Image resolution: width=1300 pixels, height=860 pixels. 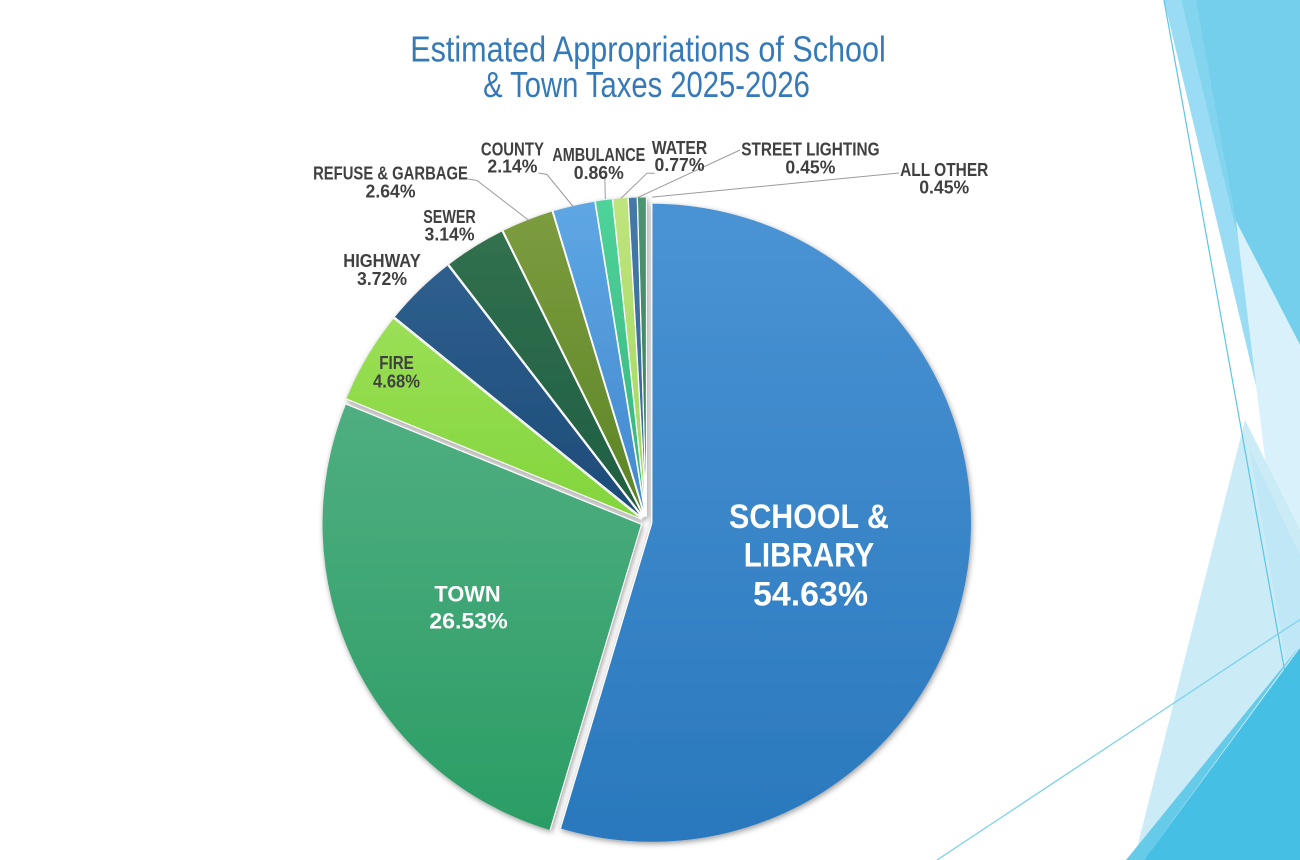 I want to click on svg-text: LIBRARY, so click(x=809, y=555).